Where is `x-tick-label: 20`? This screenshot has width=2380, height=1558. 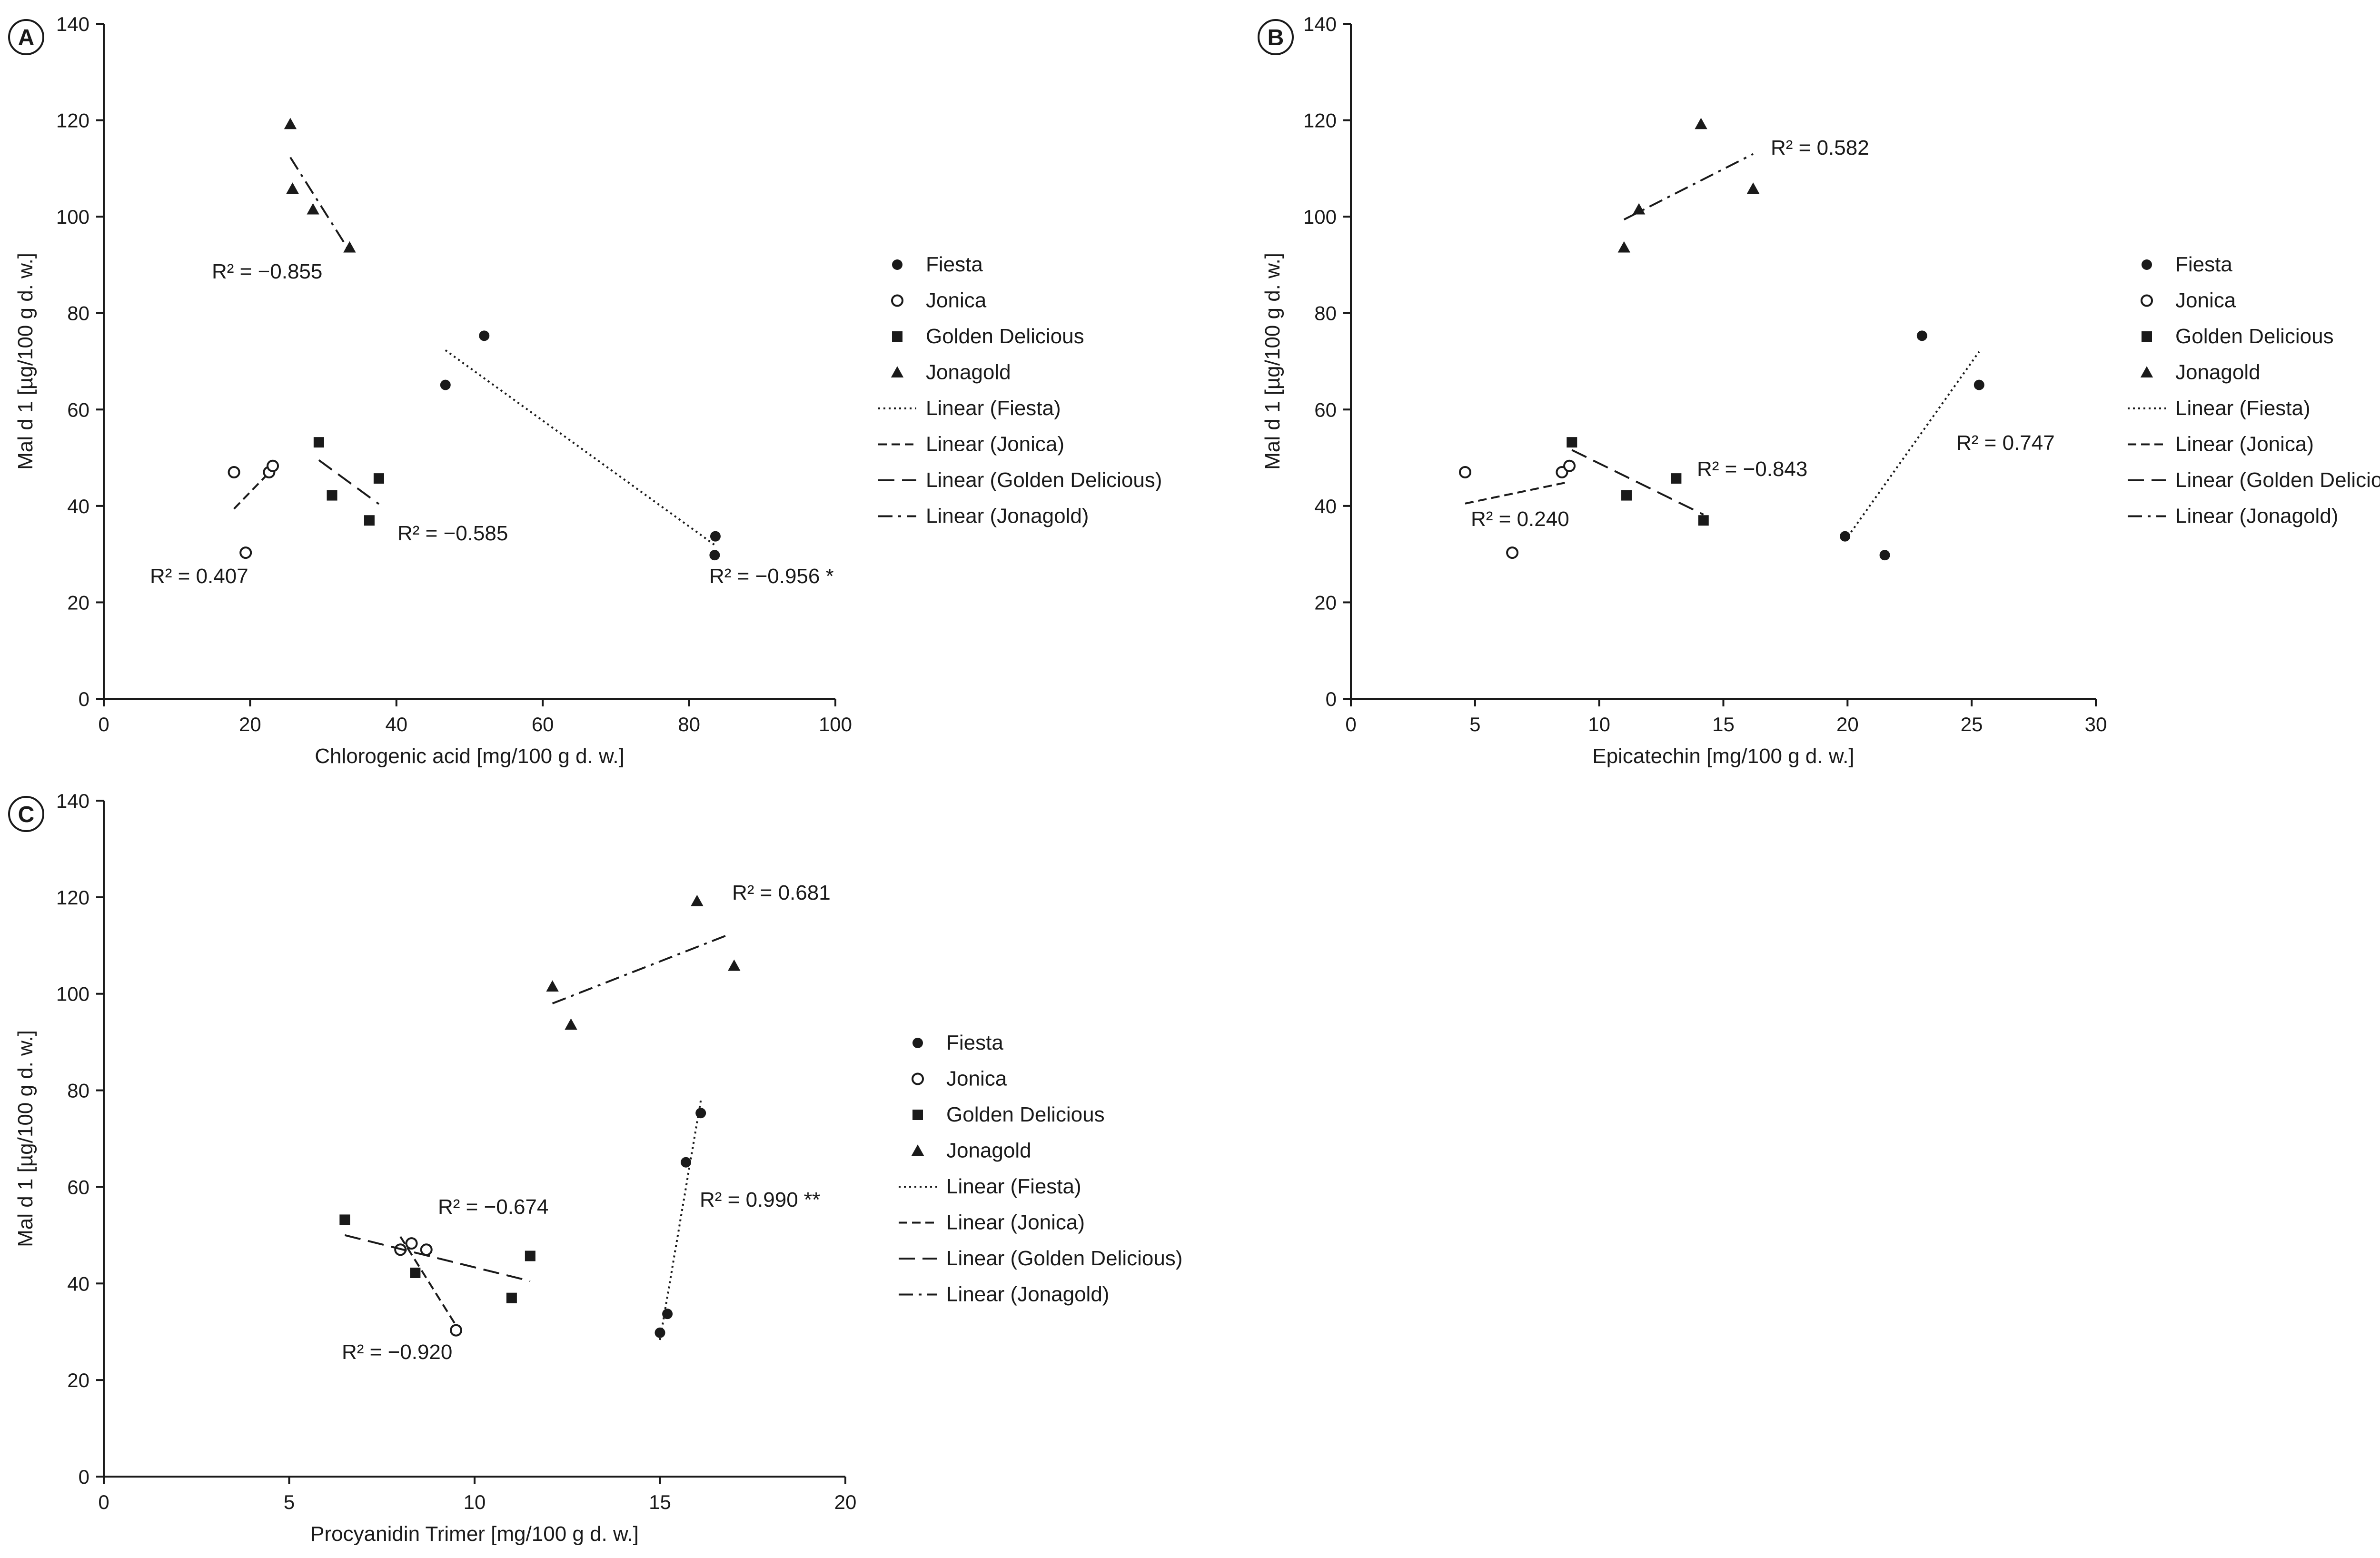
x-tick-label: 20 is located at coordinates (845, 1502).